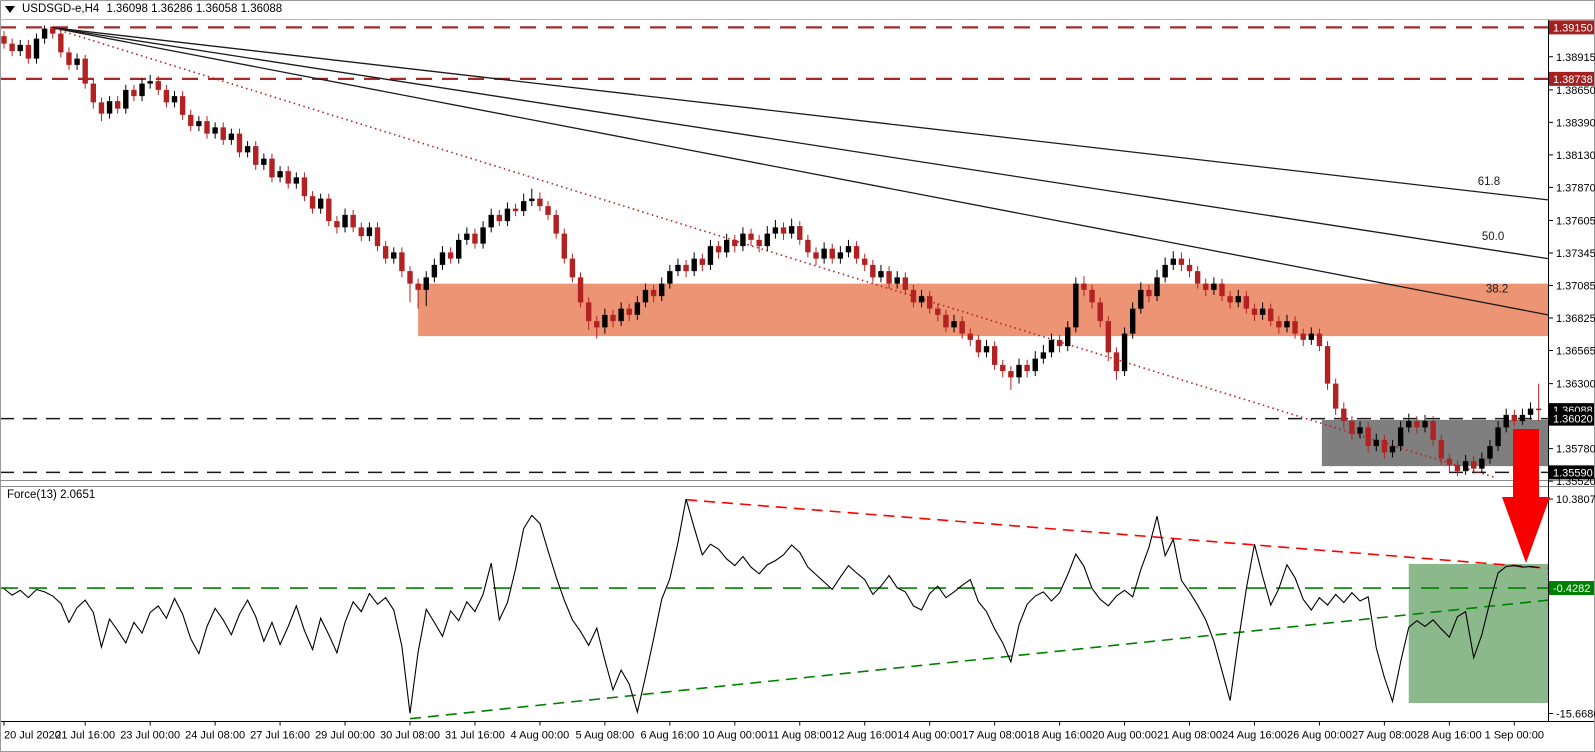 The height and width of the screenshot is (752, 1595). I want to click on price-marker-label: -0.4282, so click(1571, 589).